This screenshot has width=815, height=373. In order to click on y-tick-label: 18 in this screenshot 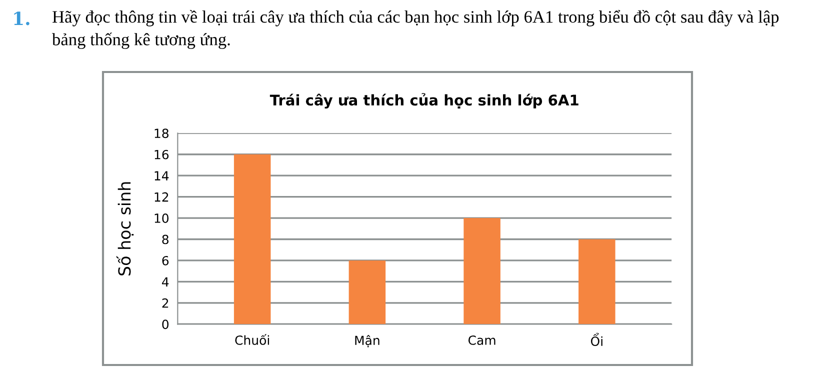, I will do `click(161, 133)`.